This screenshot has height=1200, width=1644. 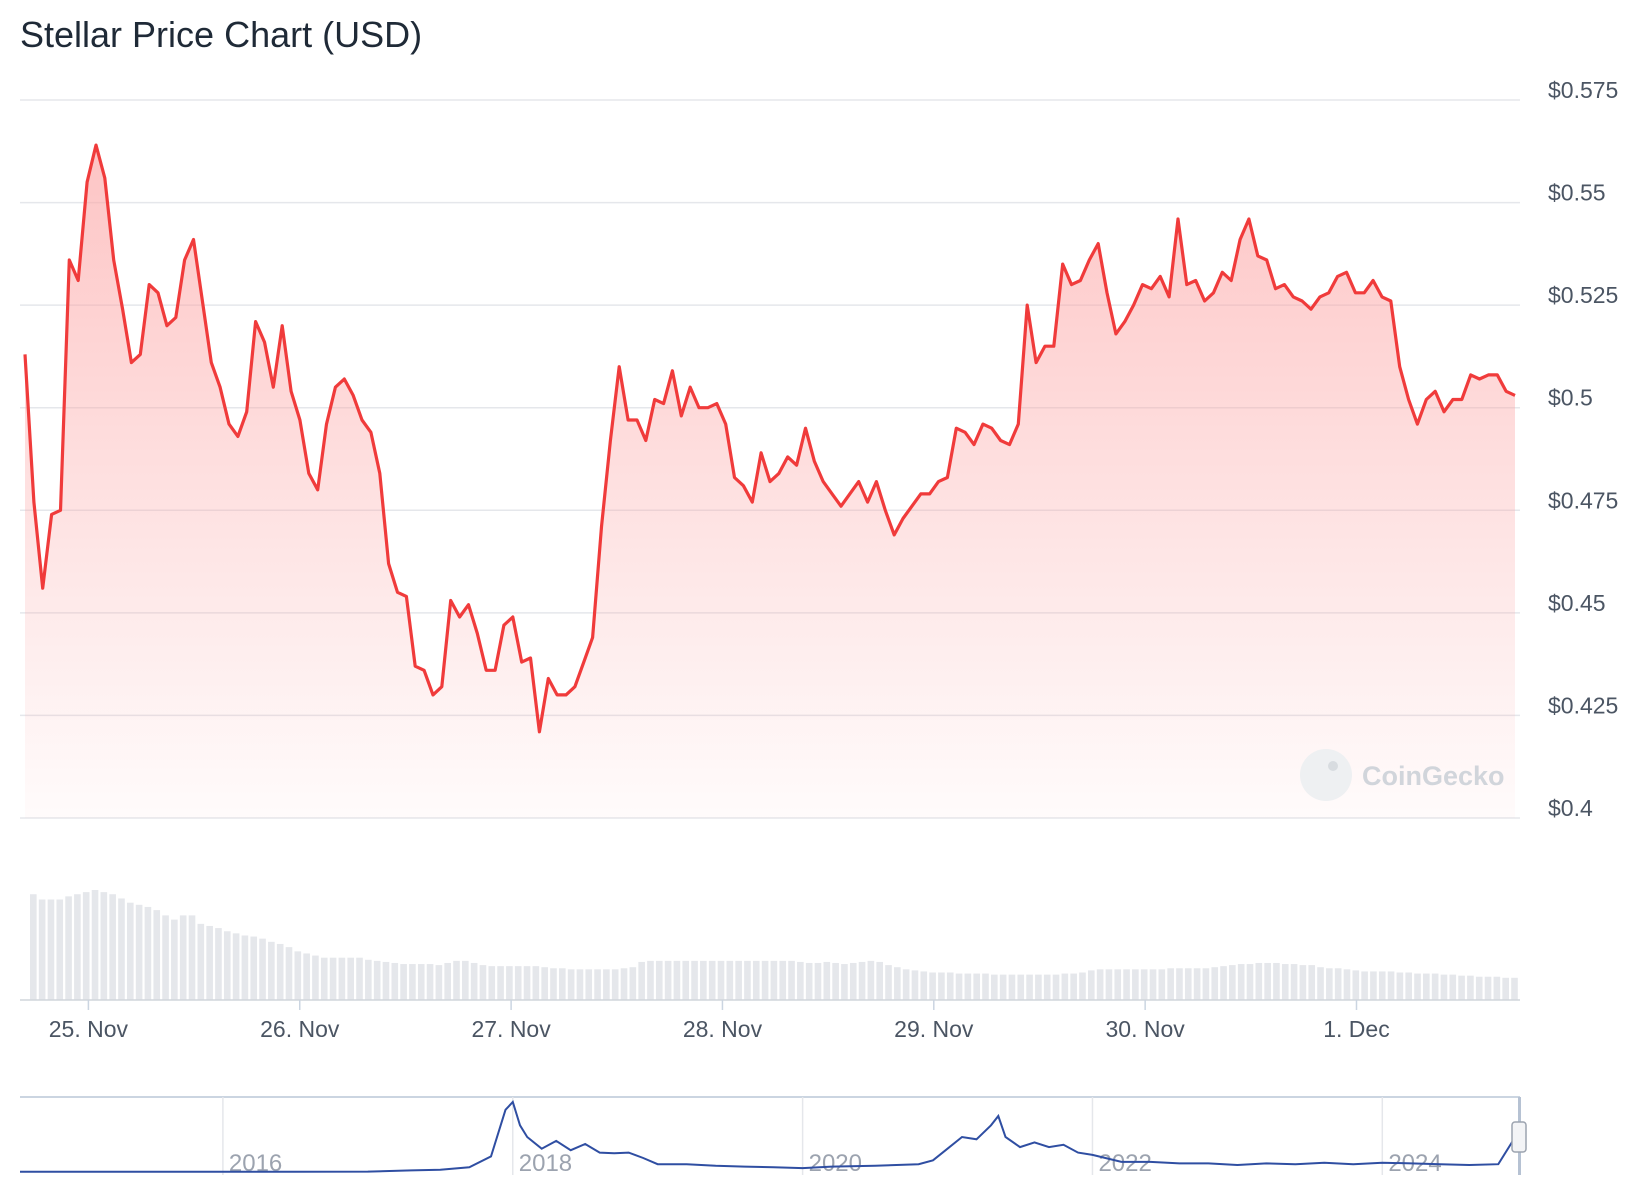 I want to click on x-tick-label: 30. Nov, so click(x=1146, y=1029).